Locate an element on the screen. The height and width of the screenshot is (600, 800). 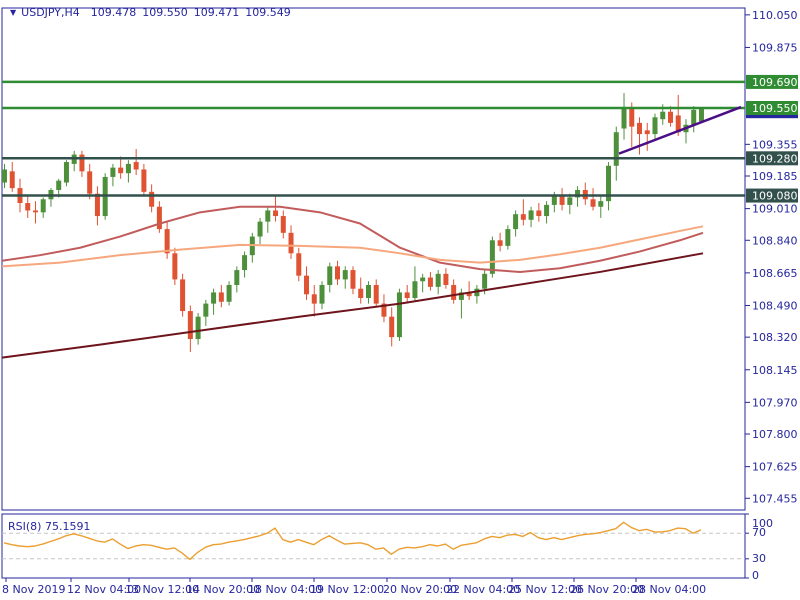
rsi-pane-border is located at coordinates (373, 546).